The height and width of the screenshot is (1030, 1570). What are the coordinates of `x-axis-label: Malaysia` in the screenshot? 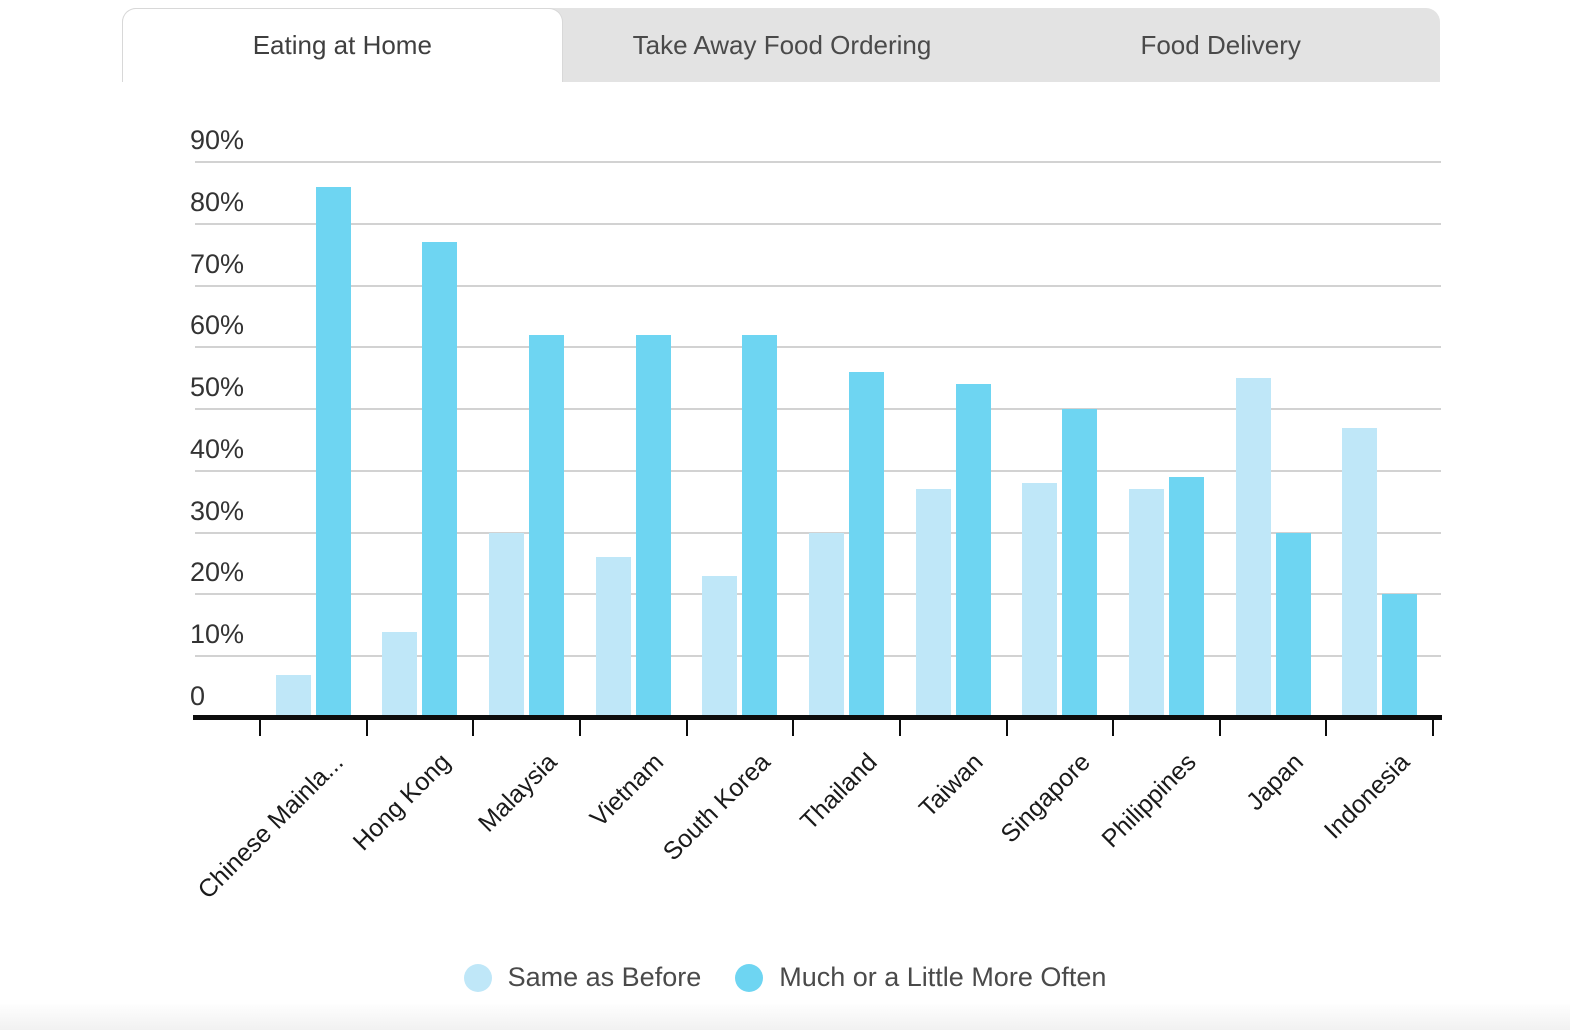 It's located at (517, 793).